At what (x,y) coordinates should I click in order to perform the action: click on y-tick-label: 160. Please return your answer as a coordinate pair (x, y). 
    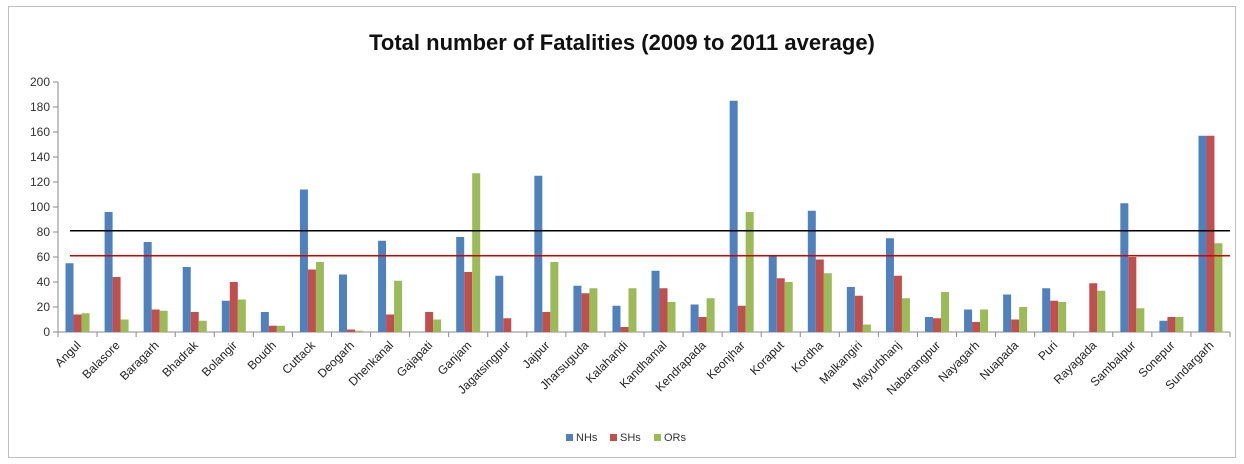
    Looking at the image, I should click on (40, 132).